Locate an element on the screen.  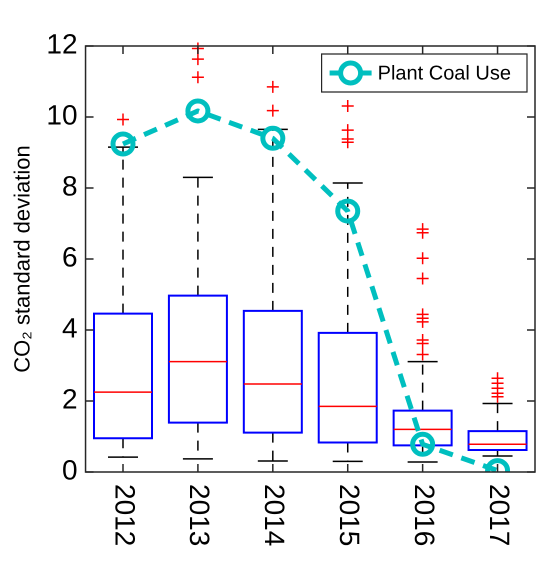
x-tick-label: 2013 is located at coordinates (200, 515).